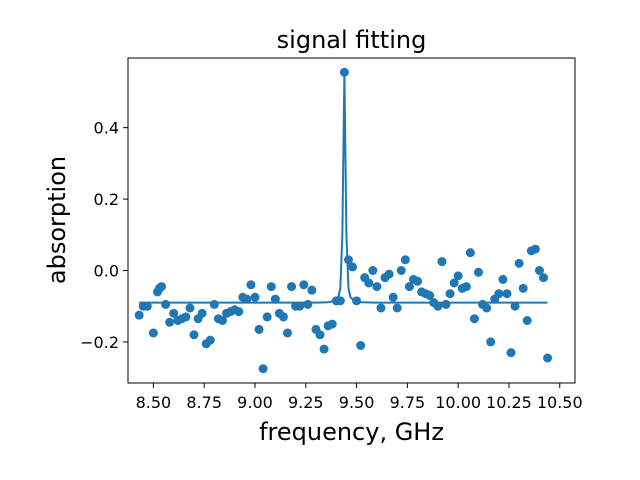  I want to click on x-tick-label: 8.75, so click(204, 402).